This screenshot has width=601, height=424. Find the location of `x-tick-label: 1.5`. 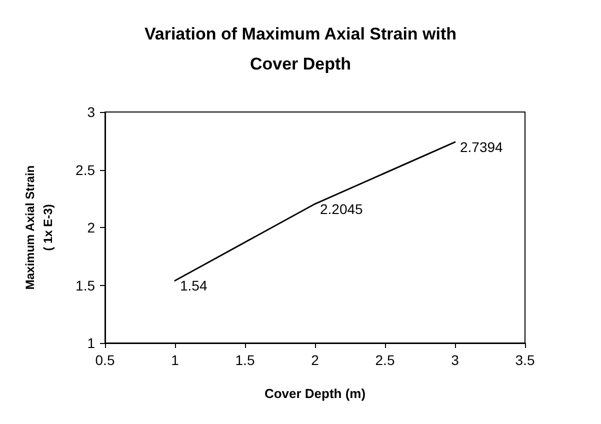

x-tick-label: 1.5 is located at coordinates (245, 360).